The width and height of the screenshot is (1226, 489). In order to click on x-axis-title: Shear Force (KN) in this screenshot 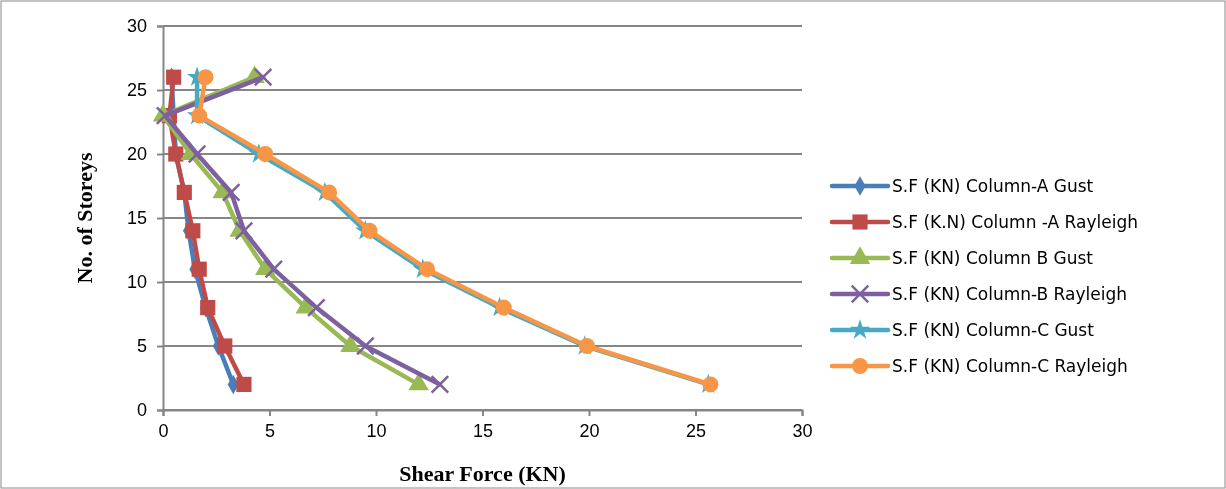, I will do `click(482, 473)`.